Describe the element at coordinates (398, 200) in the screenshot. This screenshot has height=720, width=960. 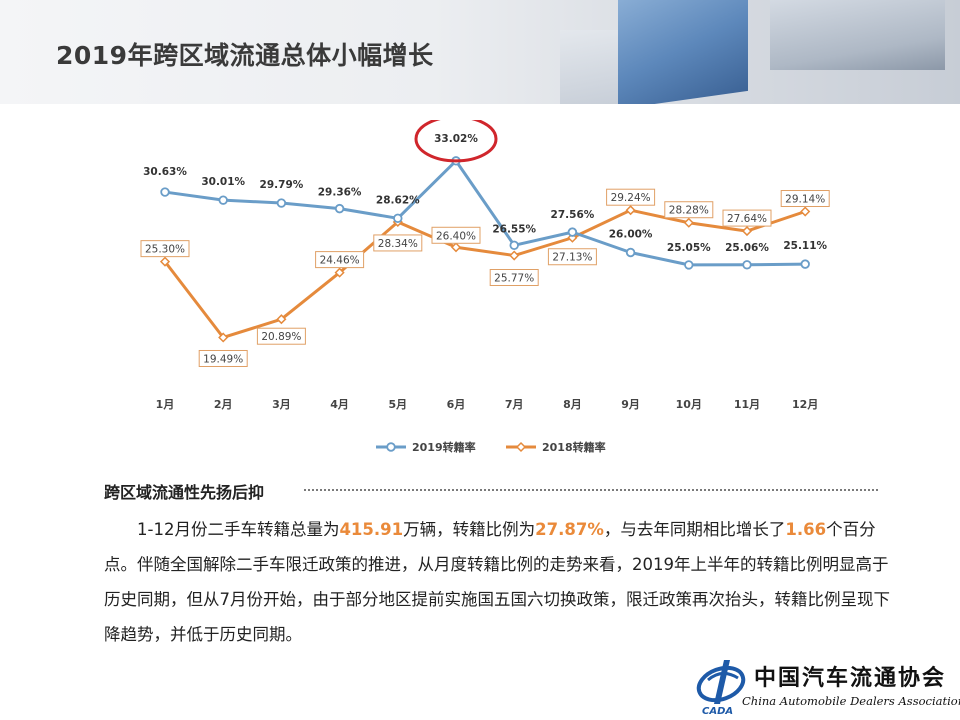
I see `data-label-2019: 28.62%` at that location.